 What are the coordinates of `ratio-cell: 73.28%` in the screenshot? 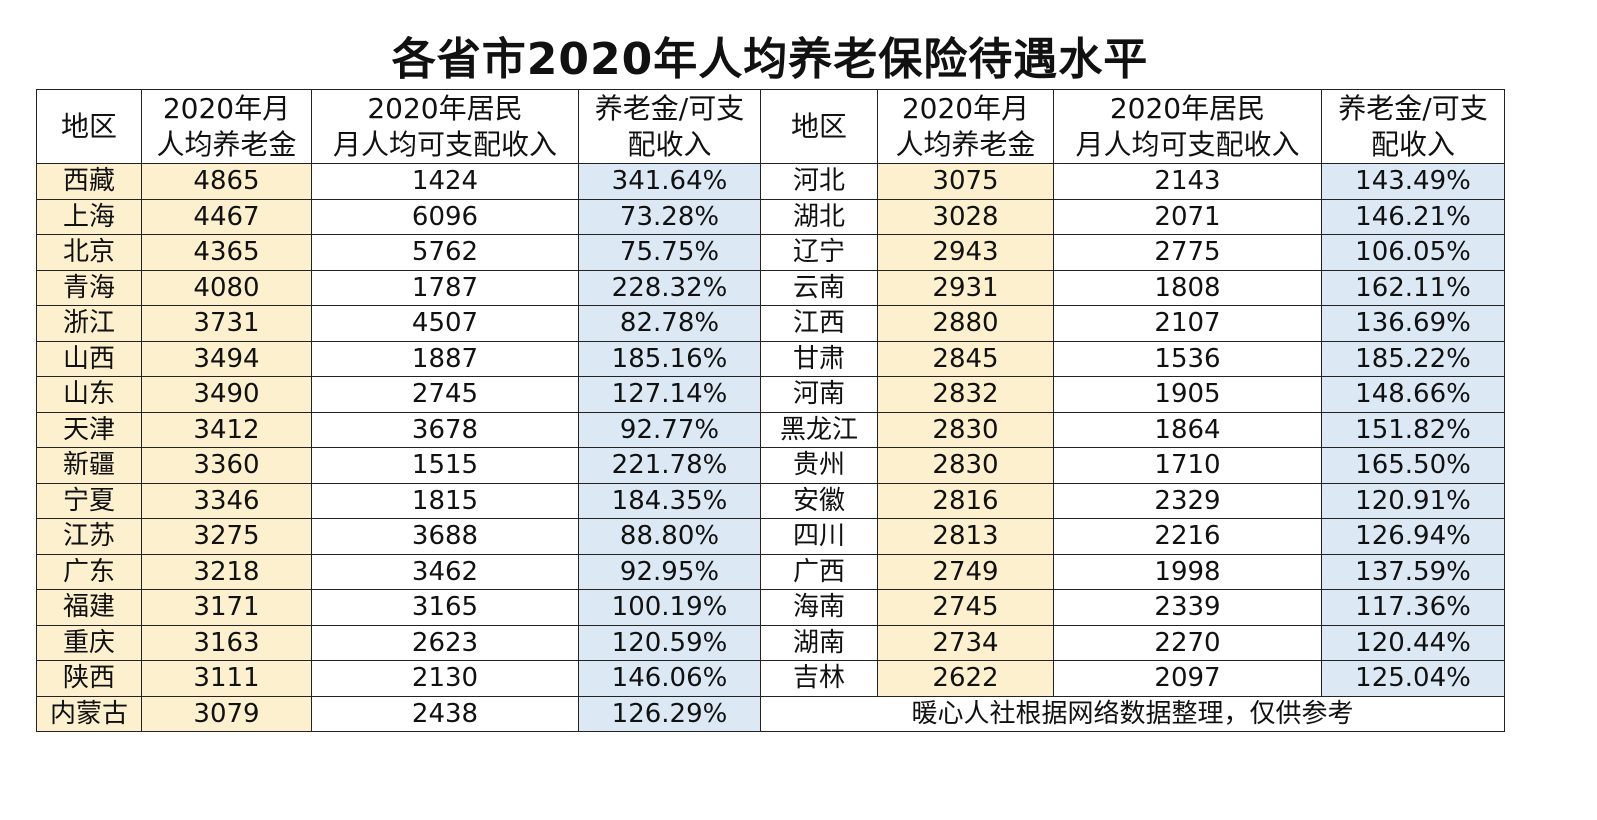 It's located at (669, 216).